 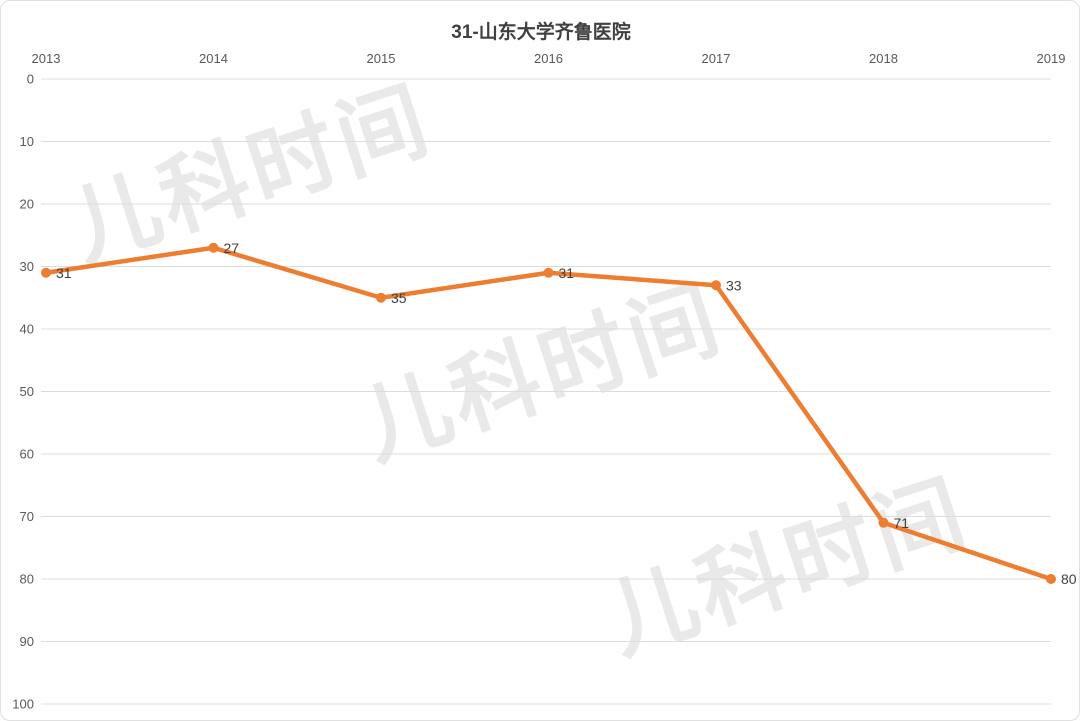 I want to click on y-axis-tick-label: 20, so click(x=27, y=204).